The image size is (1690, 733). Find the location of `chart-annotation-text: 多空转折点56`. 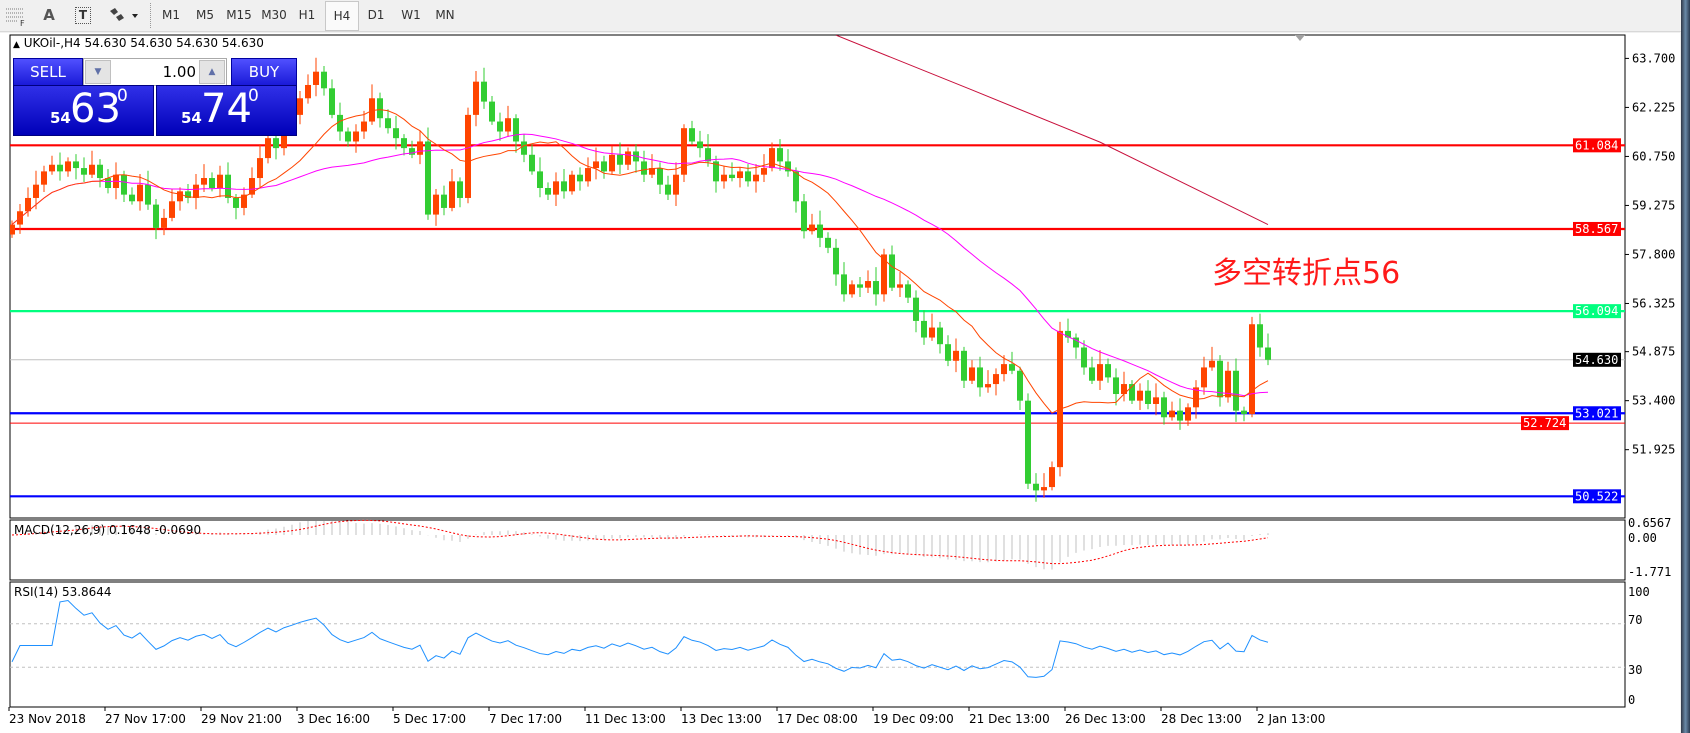

chart-annotation-text: 多空转折点56 is located at coordinates (1306, 273).